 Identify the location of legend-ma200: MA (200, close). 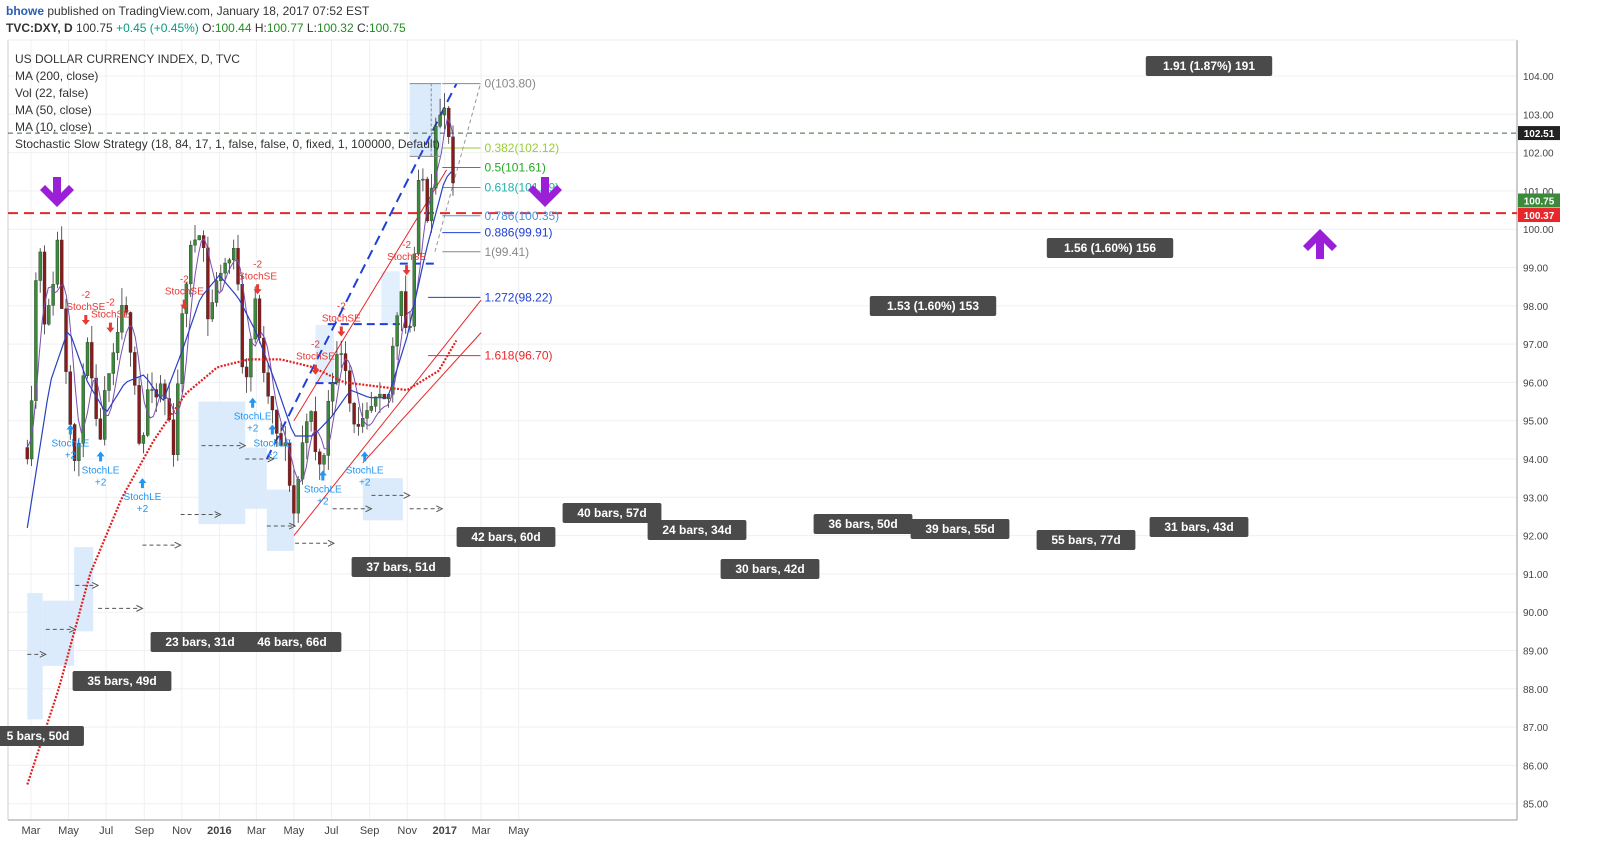
(57, 76).